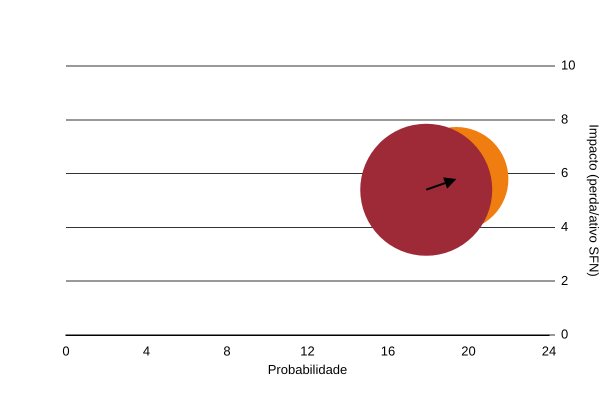  What do you see at coordinates (564, 226) in the screenshot?
I see `y-tick-label: 4` at bounding box center [564, 226].